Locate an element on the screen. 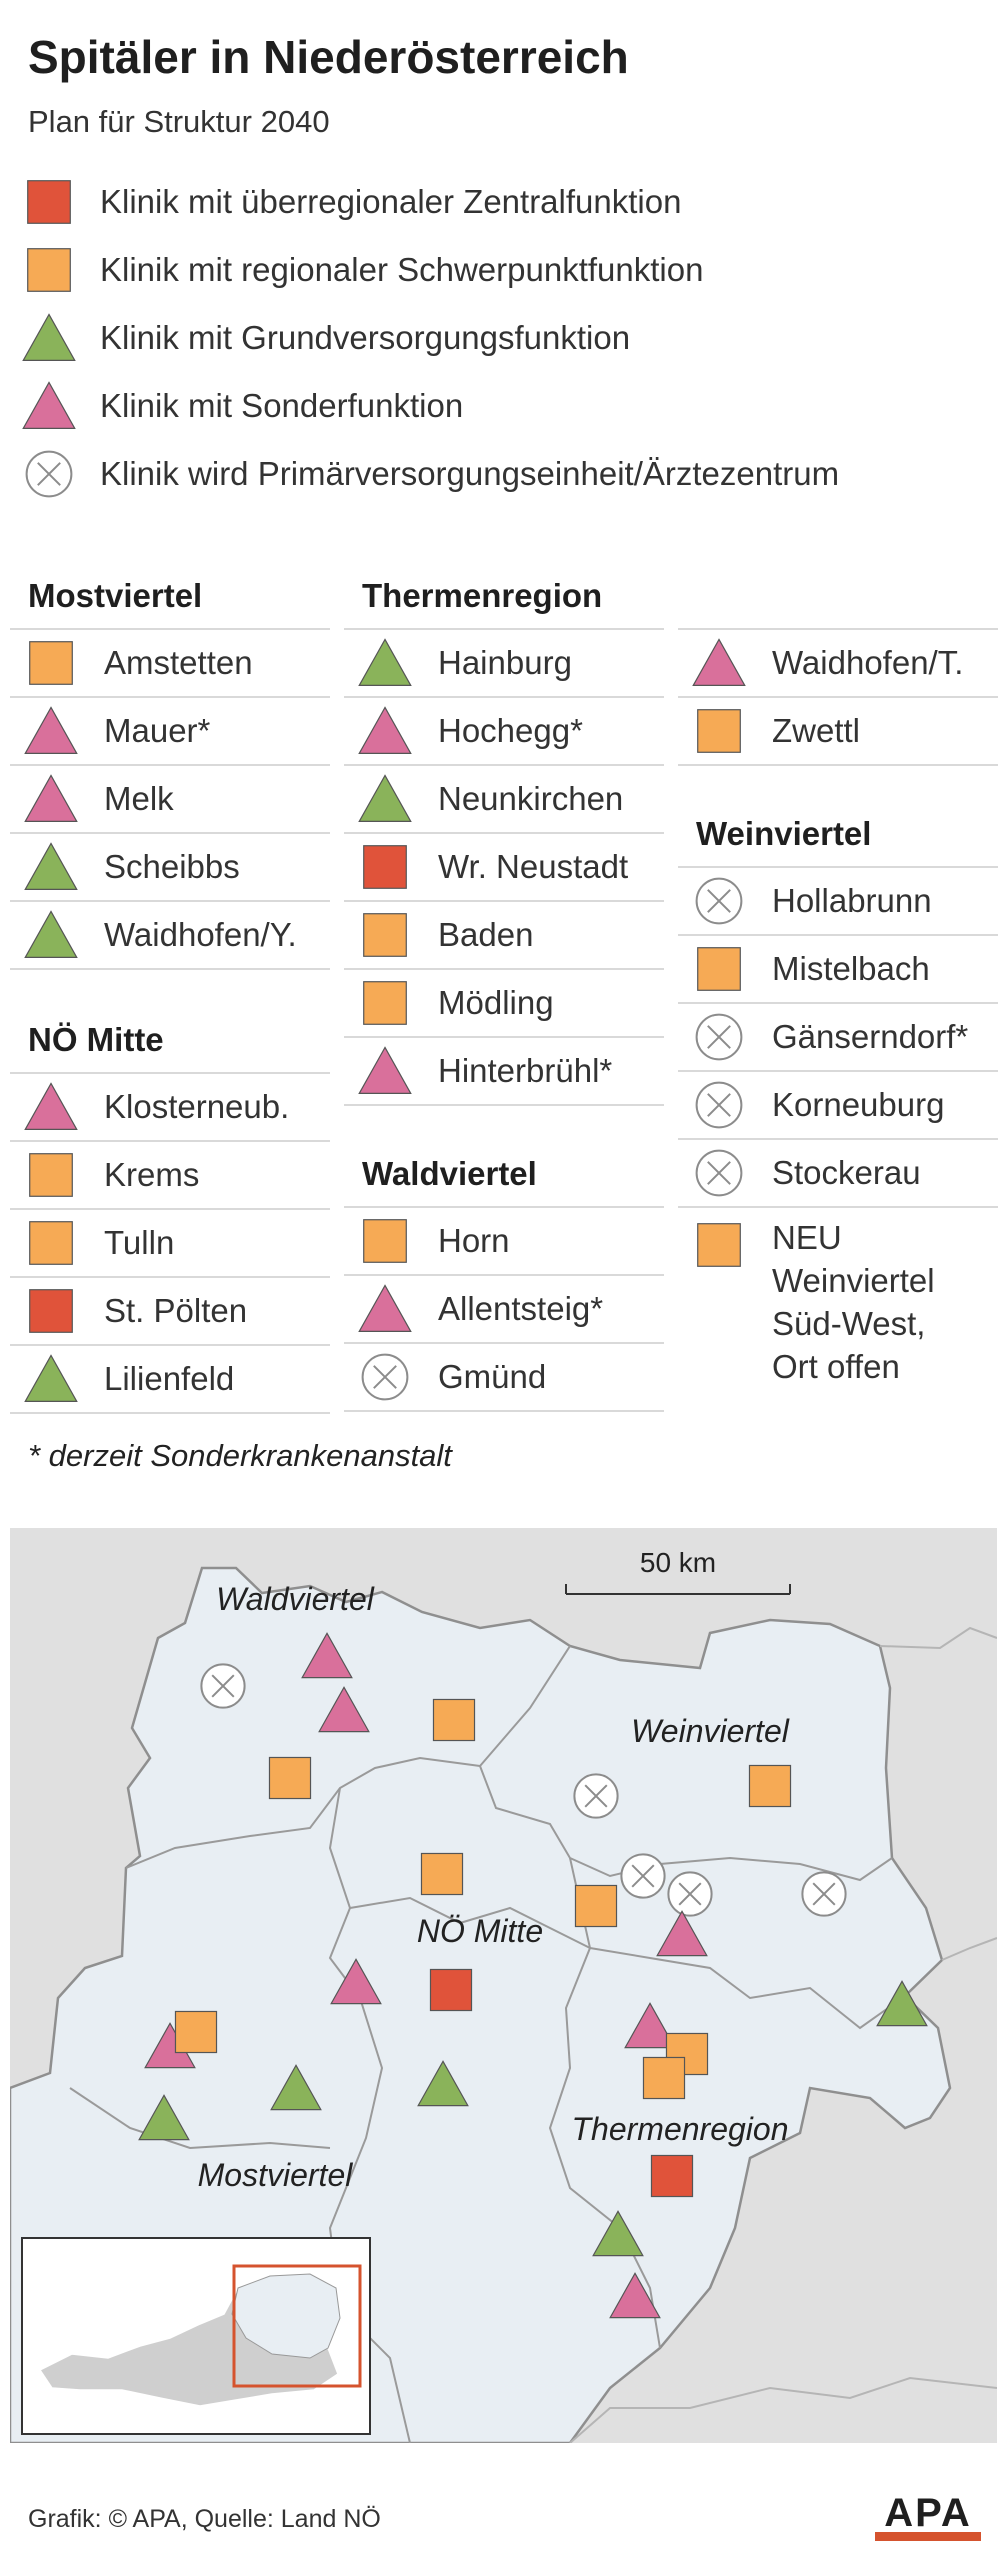  hospital-name: Gänserndorf* is located at coordinates (870, 1036).